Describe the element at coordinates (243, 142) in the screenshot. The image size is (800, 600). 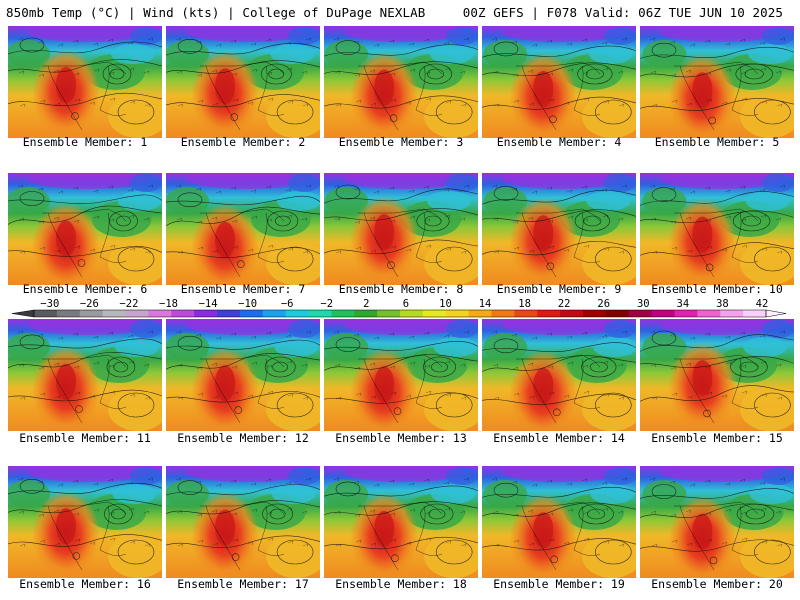
I see `ensemble-member-label: Ensemble Member: 2` at that location.